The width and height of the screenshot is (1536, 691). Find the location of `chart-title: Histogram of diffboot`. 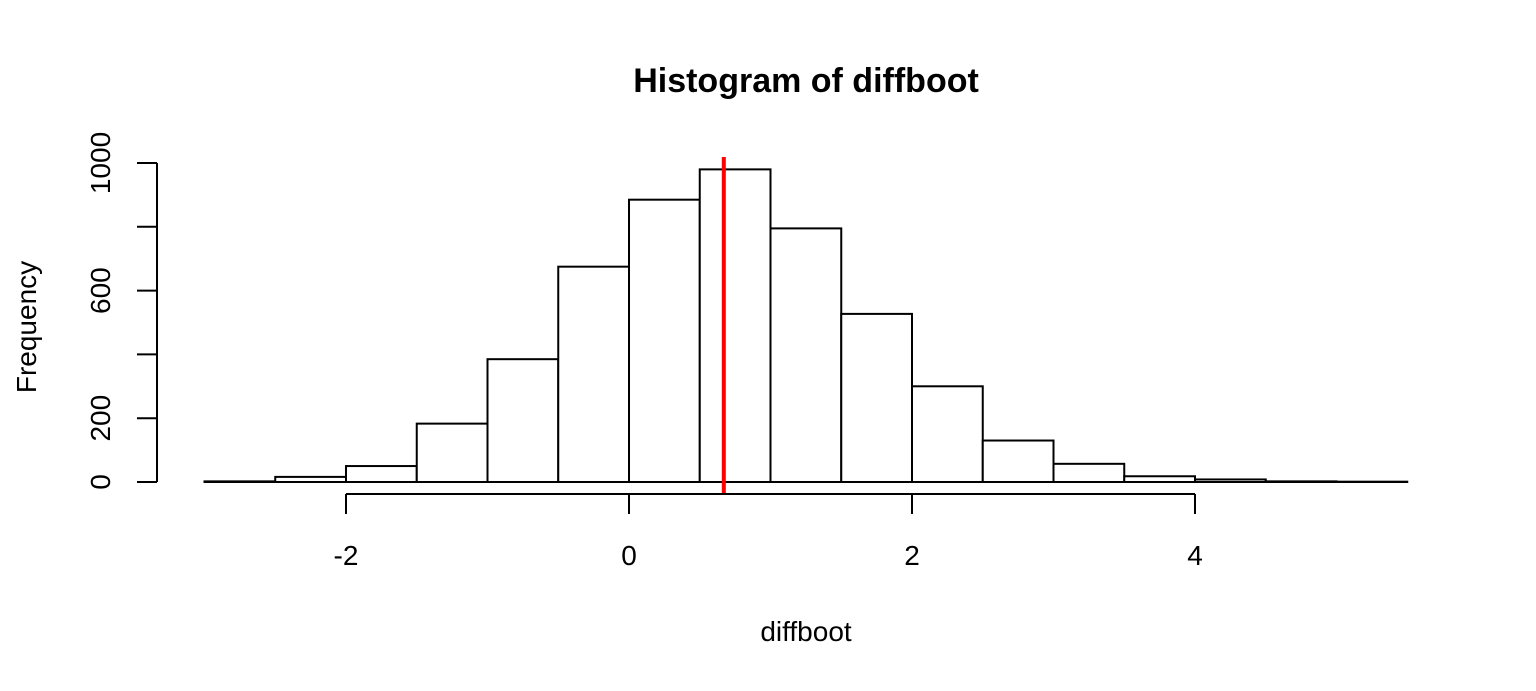

chart-title: Histogram of diffboot is located at coordinates (806, 81).